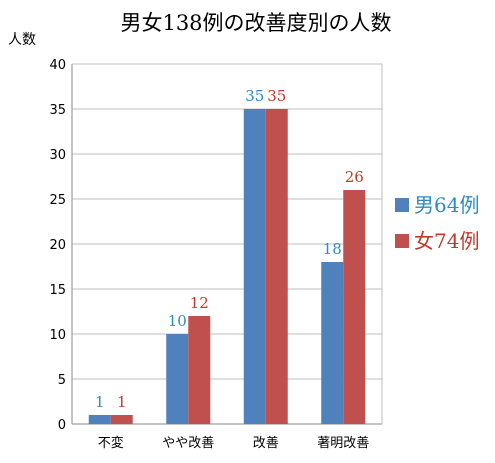  I want to click on legend-label: 女74例, so click(446, 241).